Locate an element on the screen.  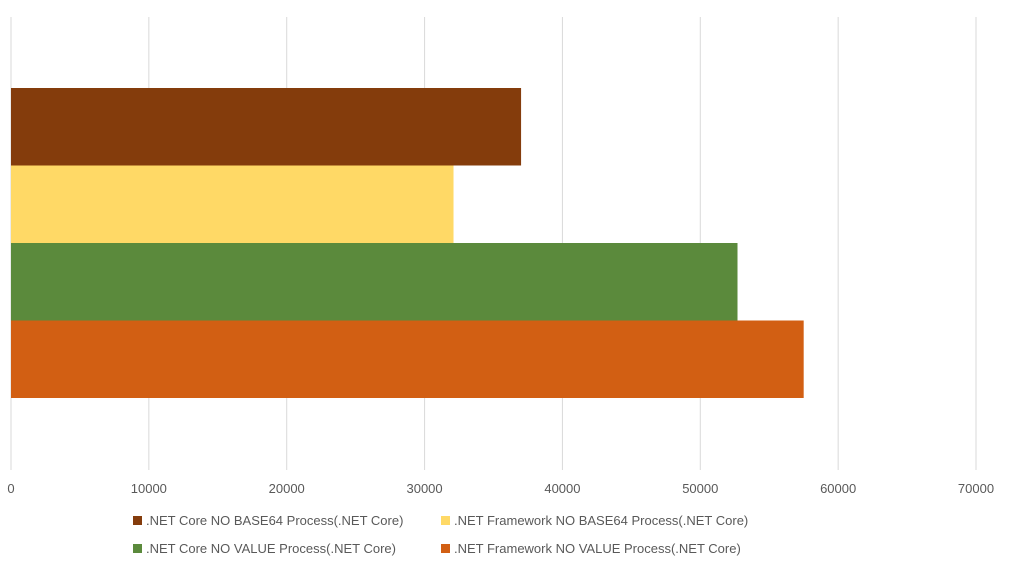
x-axis-ticks: 0 10000 20000 30000 40000 50000 60000 70000 is located at coordinates (500, 488).